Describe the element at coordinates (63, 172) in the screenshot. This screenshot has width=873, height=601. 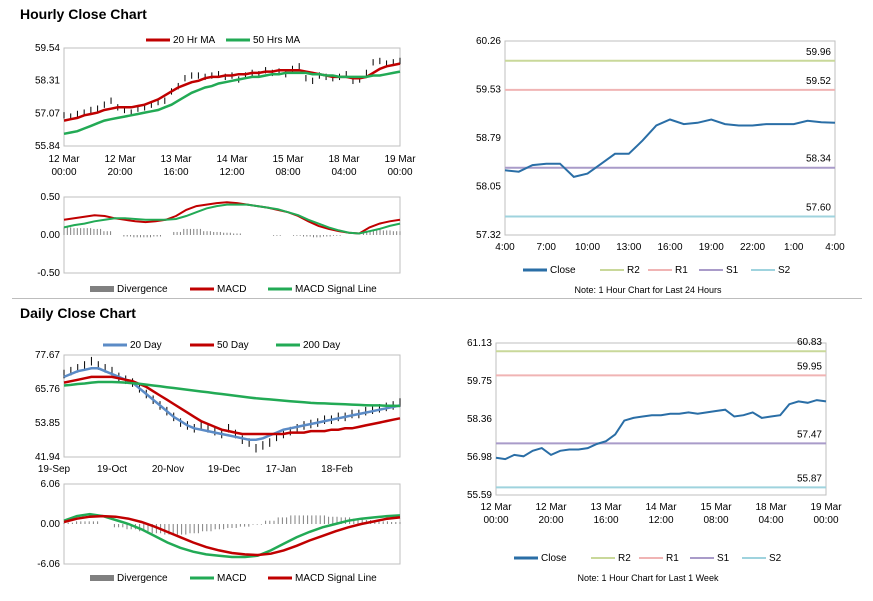
I see `hourly-price-x-tick-label: 00:00` at that location.